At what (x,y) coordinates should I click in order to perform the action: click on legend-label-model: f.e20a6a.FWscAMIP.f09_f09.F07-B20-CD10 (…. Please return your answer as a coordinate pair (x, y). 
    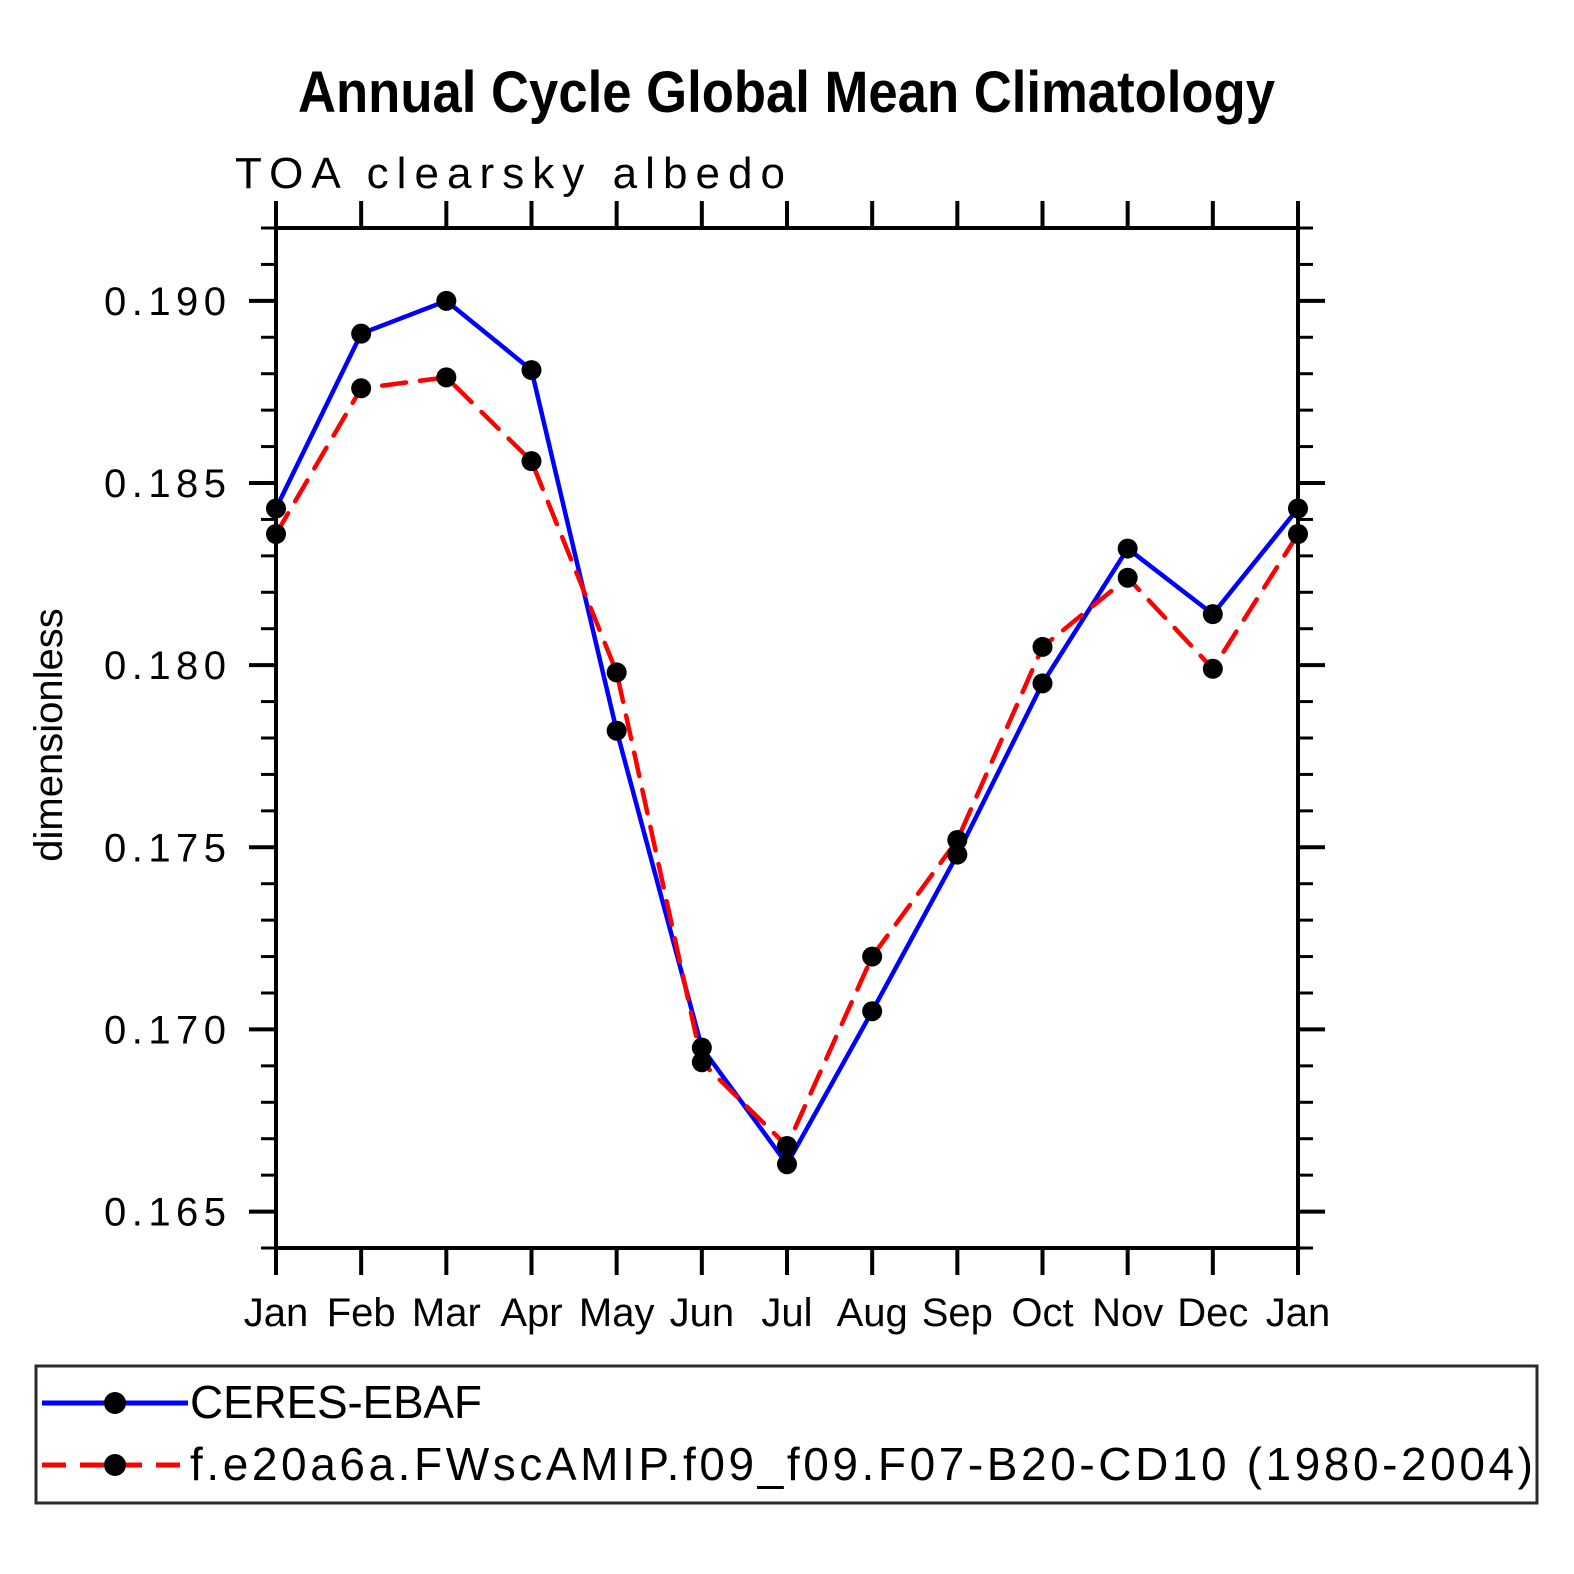
    Looking at the image, I should click on (861, 1464).